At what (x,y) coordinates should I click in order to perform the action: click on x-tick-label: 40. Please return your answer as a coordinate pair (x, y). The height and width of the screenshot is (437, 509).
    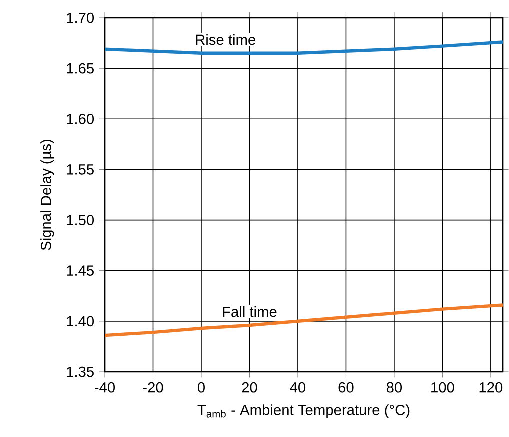
    Looking at the image, I should click on (298, 387).